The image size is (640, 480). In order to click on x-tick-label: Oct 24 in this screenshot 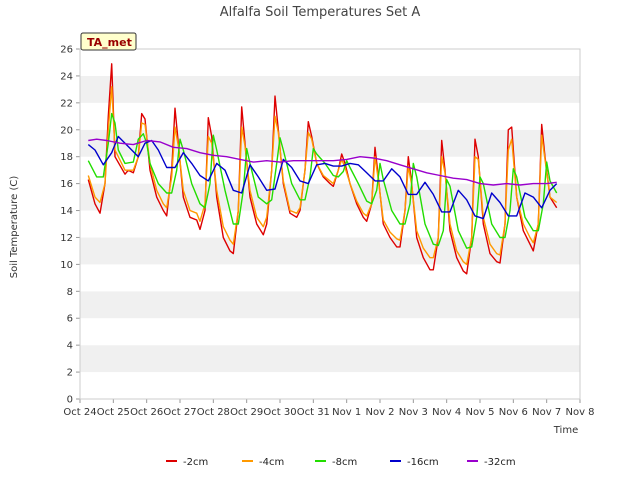, I will do `click(79, 412)`.